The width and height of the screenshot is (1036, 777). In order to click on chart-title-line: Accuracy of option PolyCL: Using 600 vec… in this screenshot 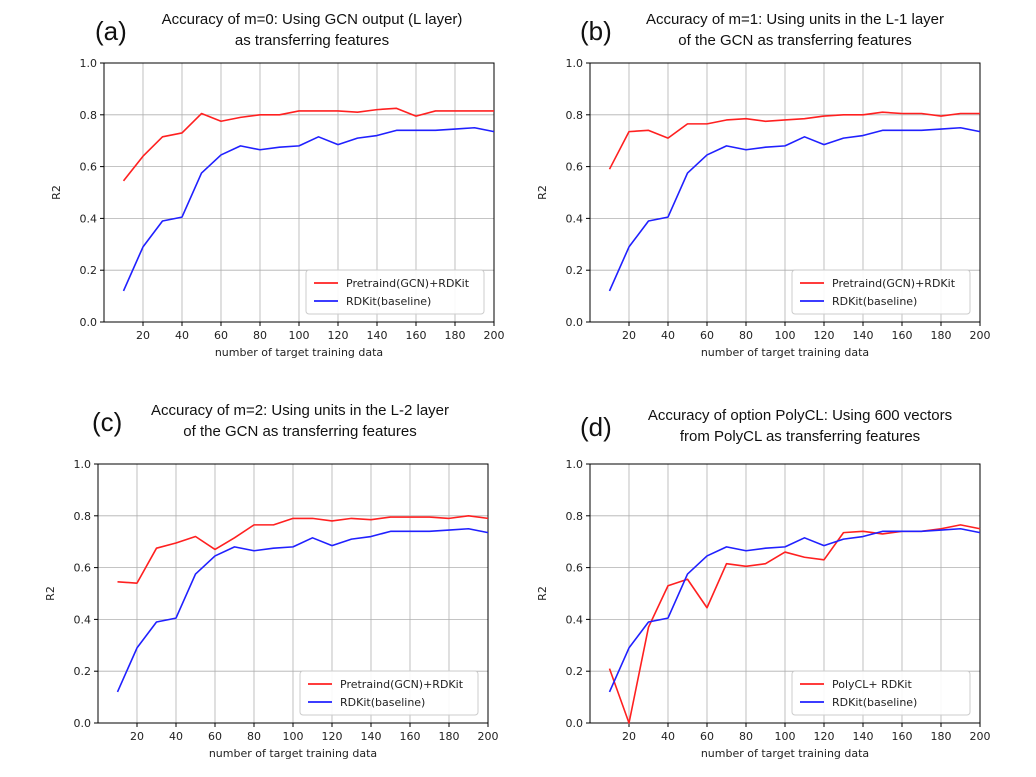, I will do `click(800, 415)`.